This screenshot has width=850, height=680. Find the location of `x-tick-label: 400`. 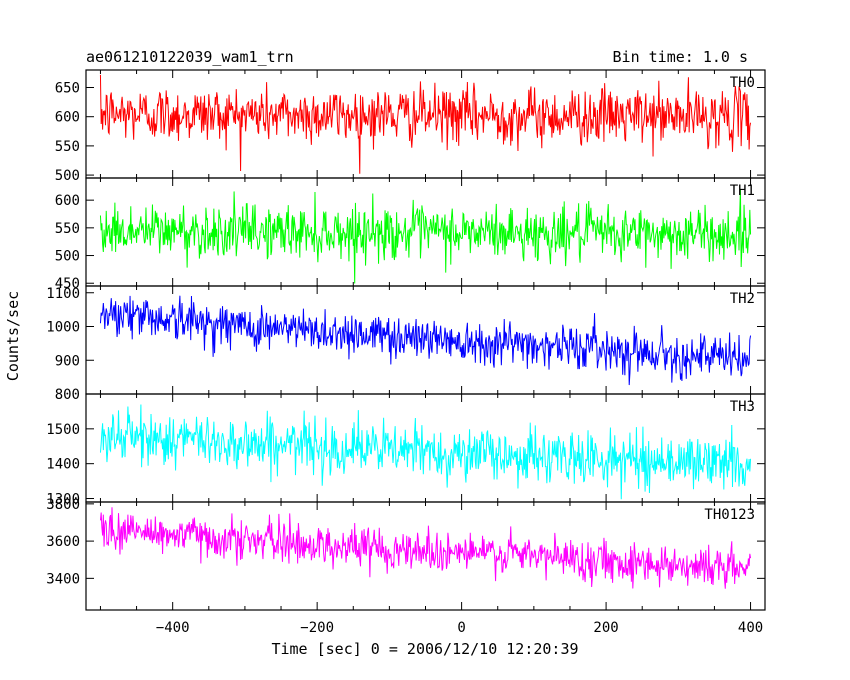

x-tick-label: 400 is located at coordinates (750, 628).